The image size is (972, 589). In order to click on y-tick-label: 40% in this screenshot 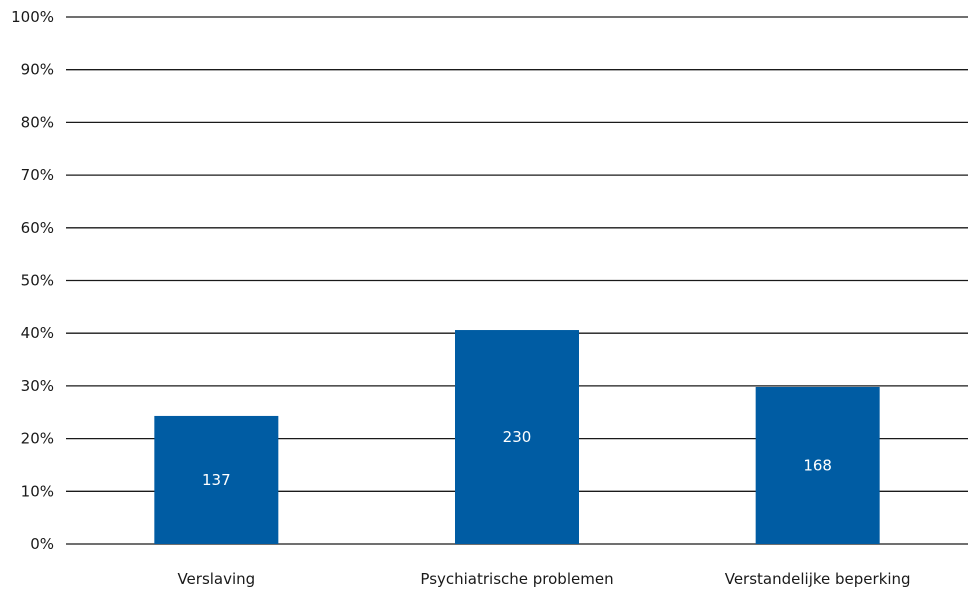, I will do `click(37, 333)`.